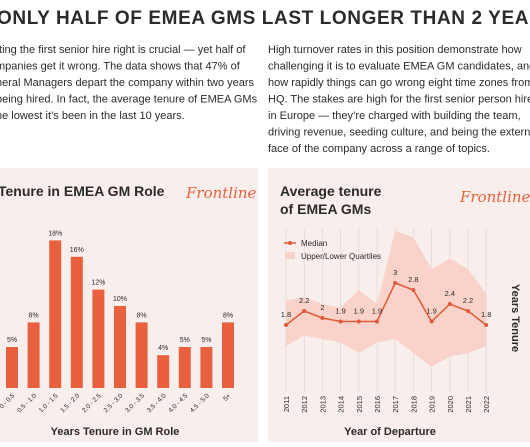 Image resolution: width=530 pixels, height=447 pixels. I want to click on value-label: 18%, so click(55, 233).